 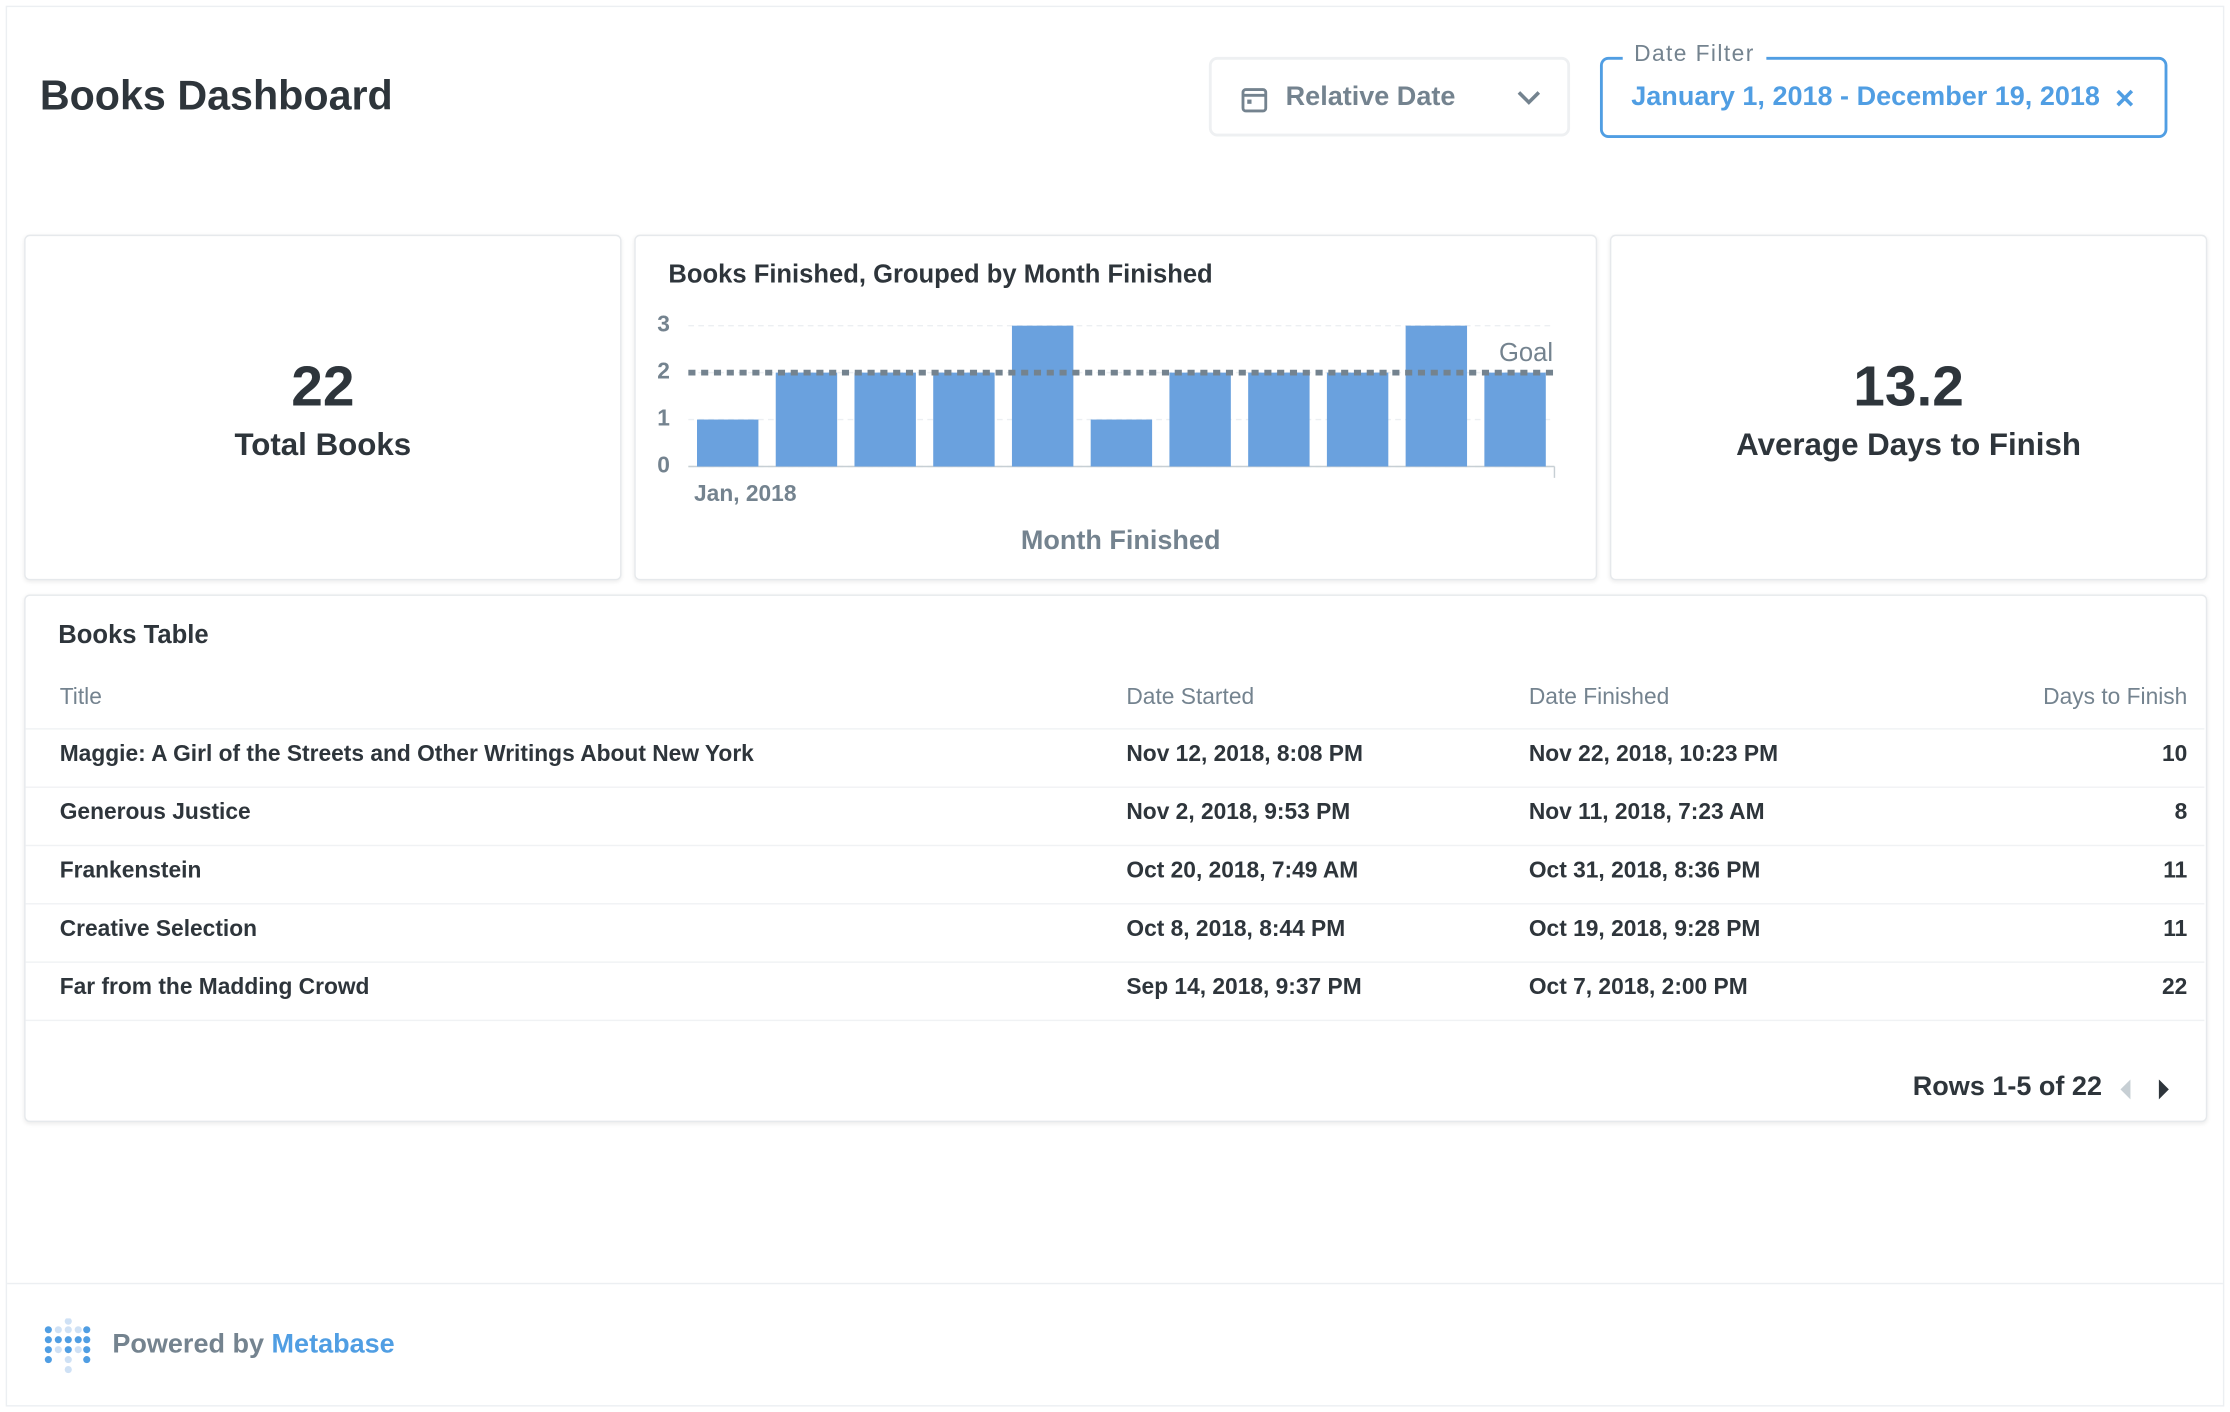 What do you see at coordinates (1694, 56) in the screenshot?
I see `filter-legend: Date Filter` at bounding box center [1694, 56].